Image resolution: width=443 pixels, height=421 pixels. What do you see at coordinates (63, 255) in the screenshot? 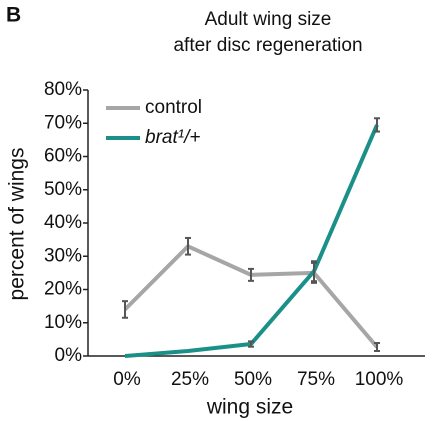
I see `y-tick-label: 30%` at bounding box center [63, 255].